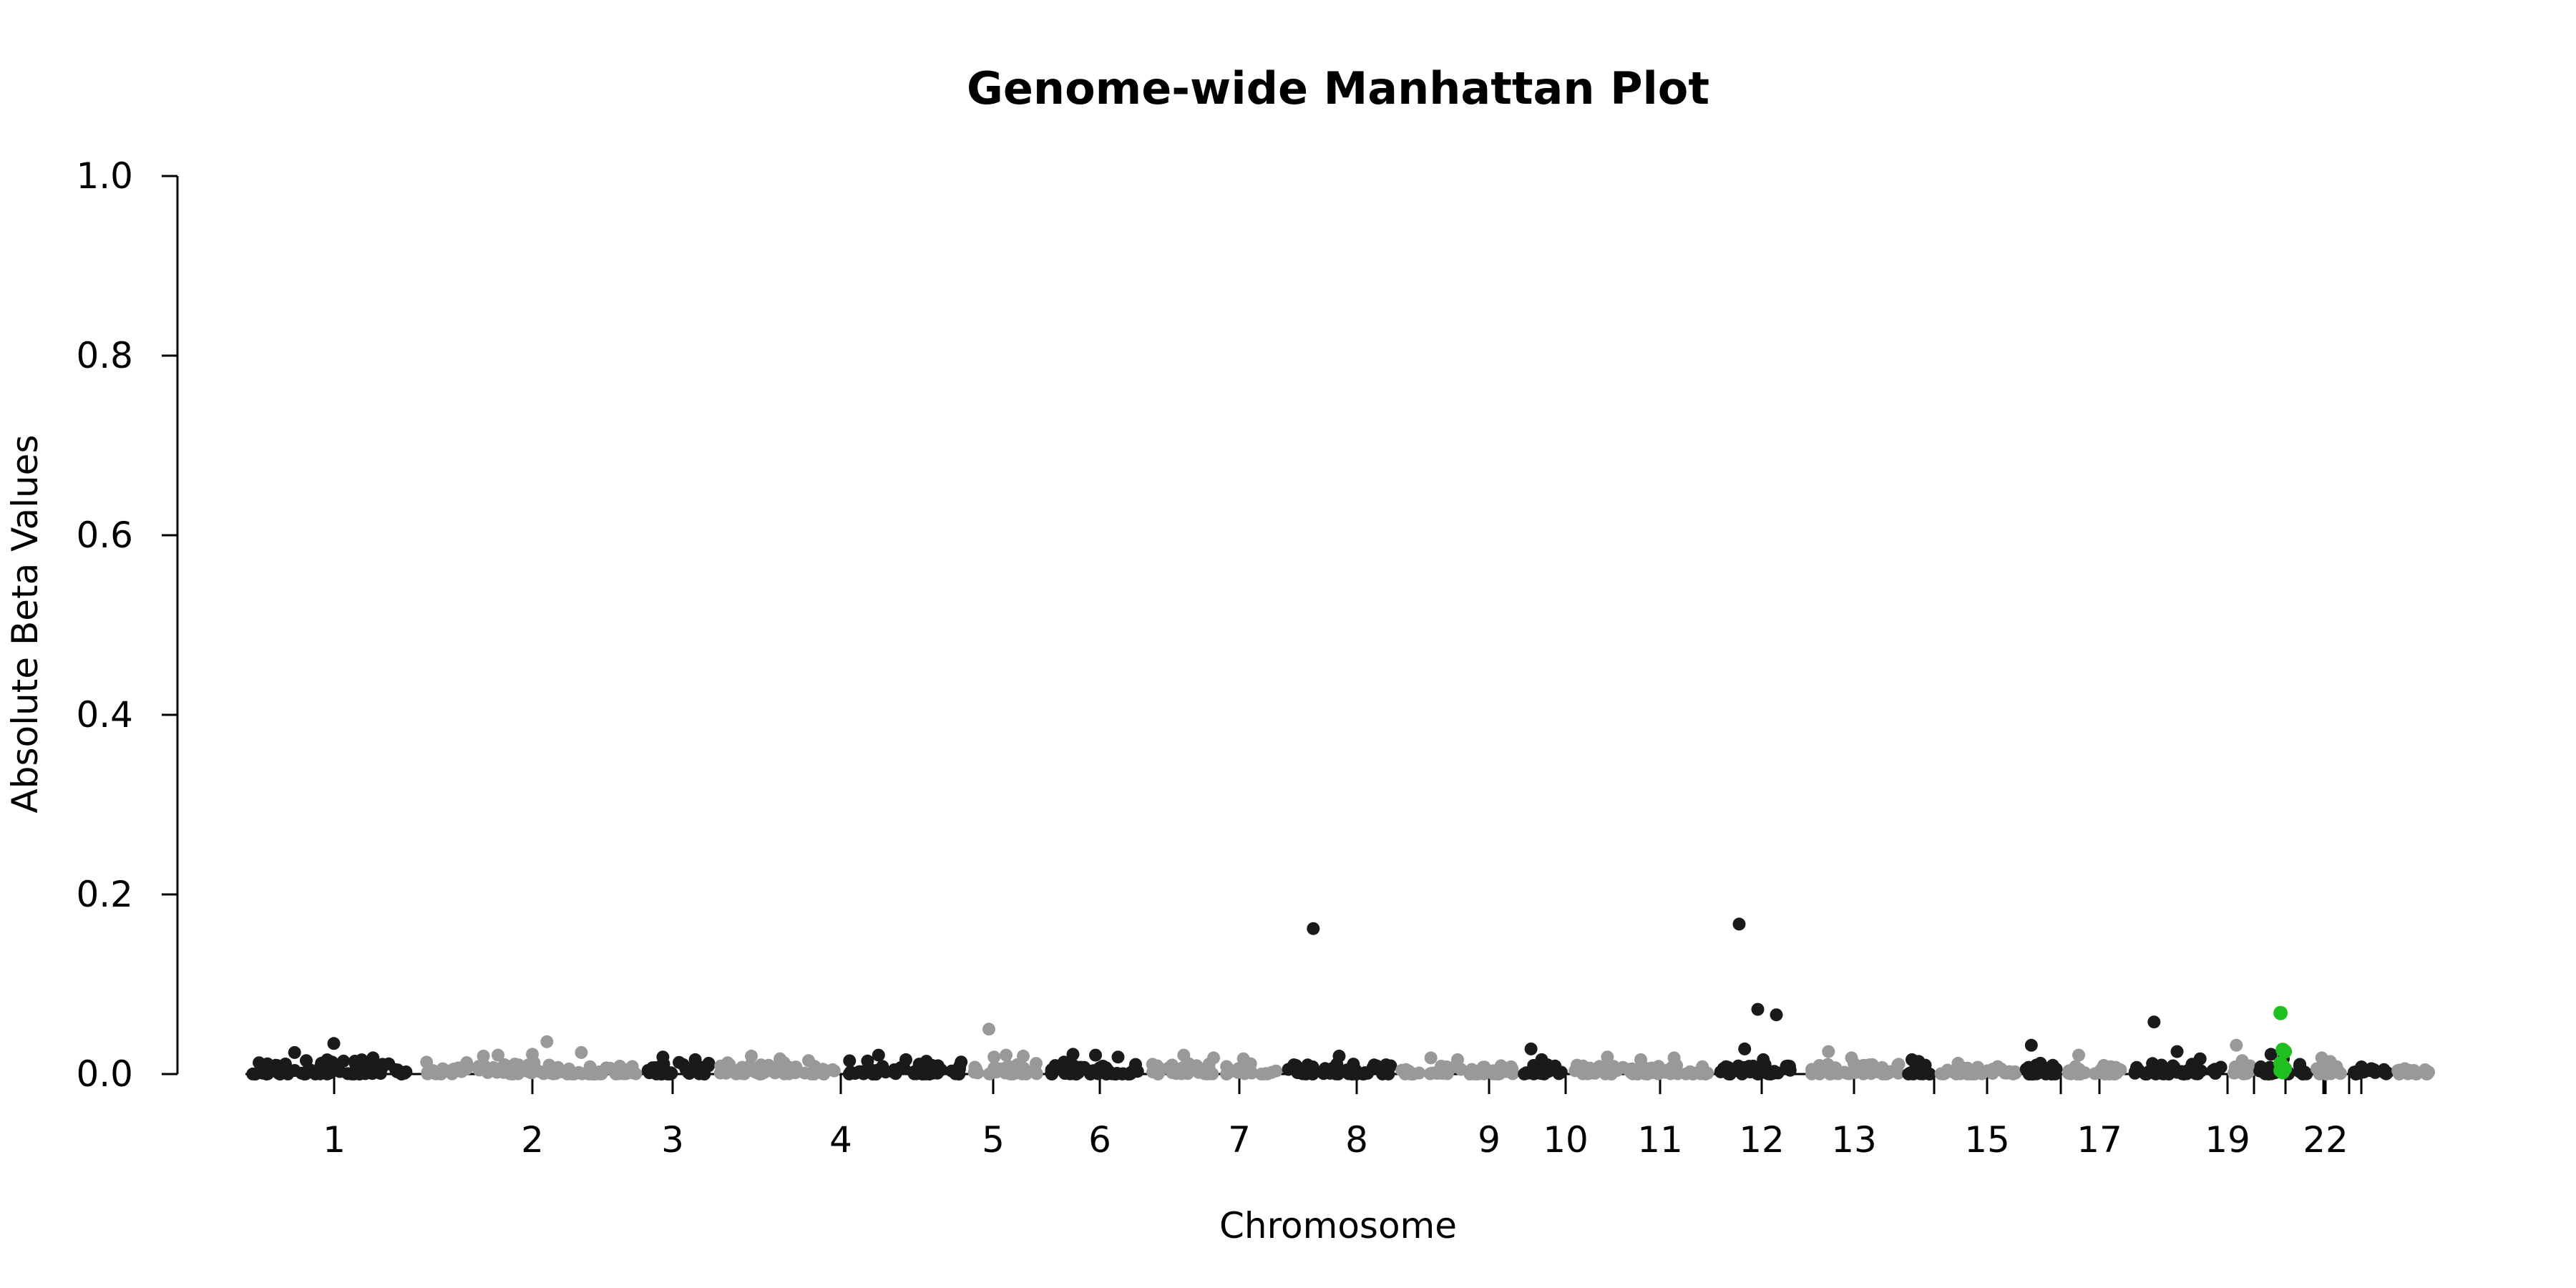 The image size is (2576, 1288). What do you see at coordinates (1854, 1140) in the screenshot?
I see `x-tick-label: 13` at bounding box center [1854, 1140].